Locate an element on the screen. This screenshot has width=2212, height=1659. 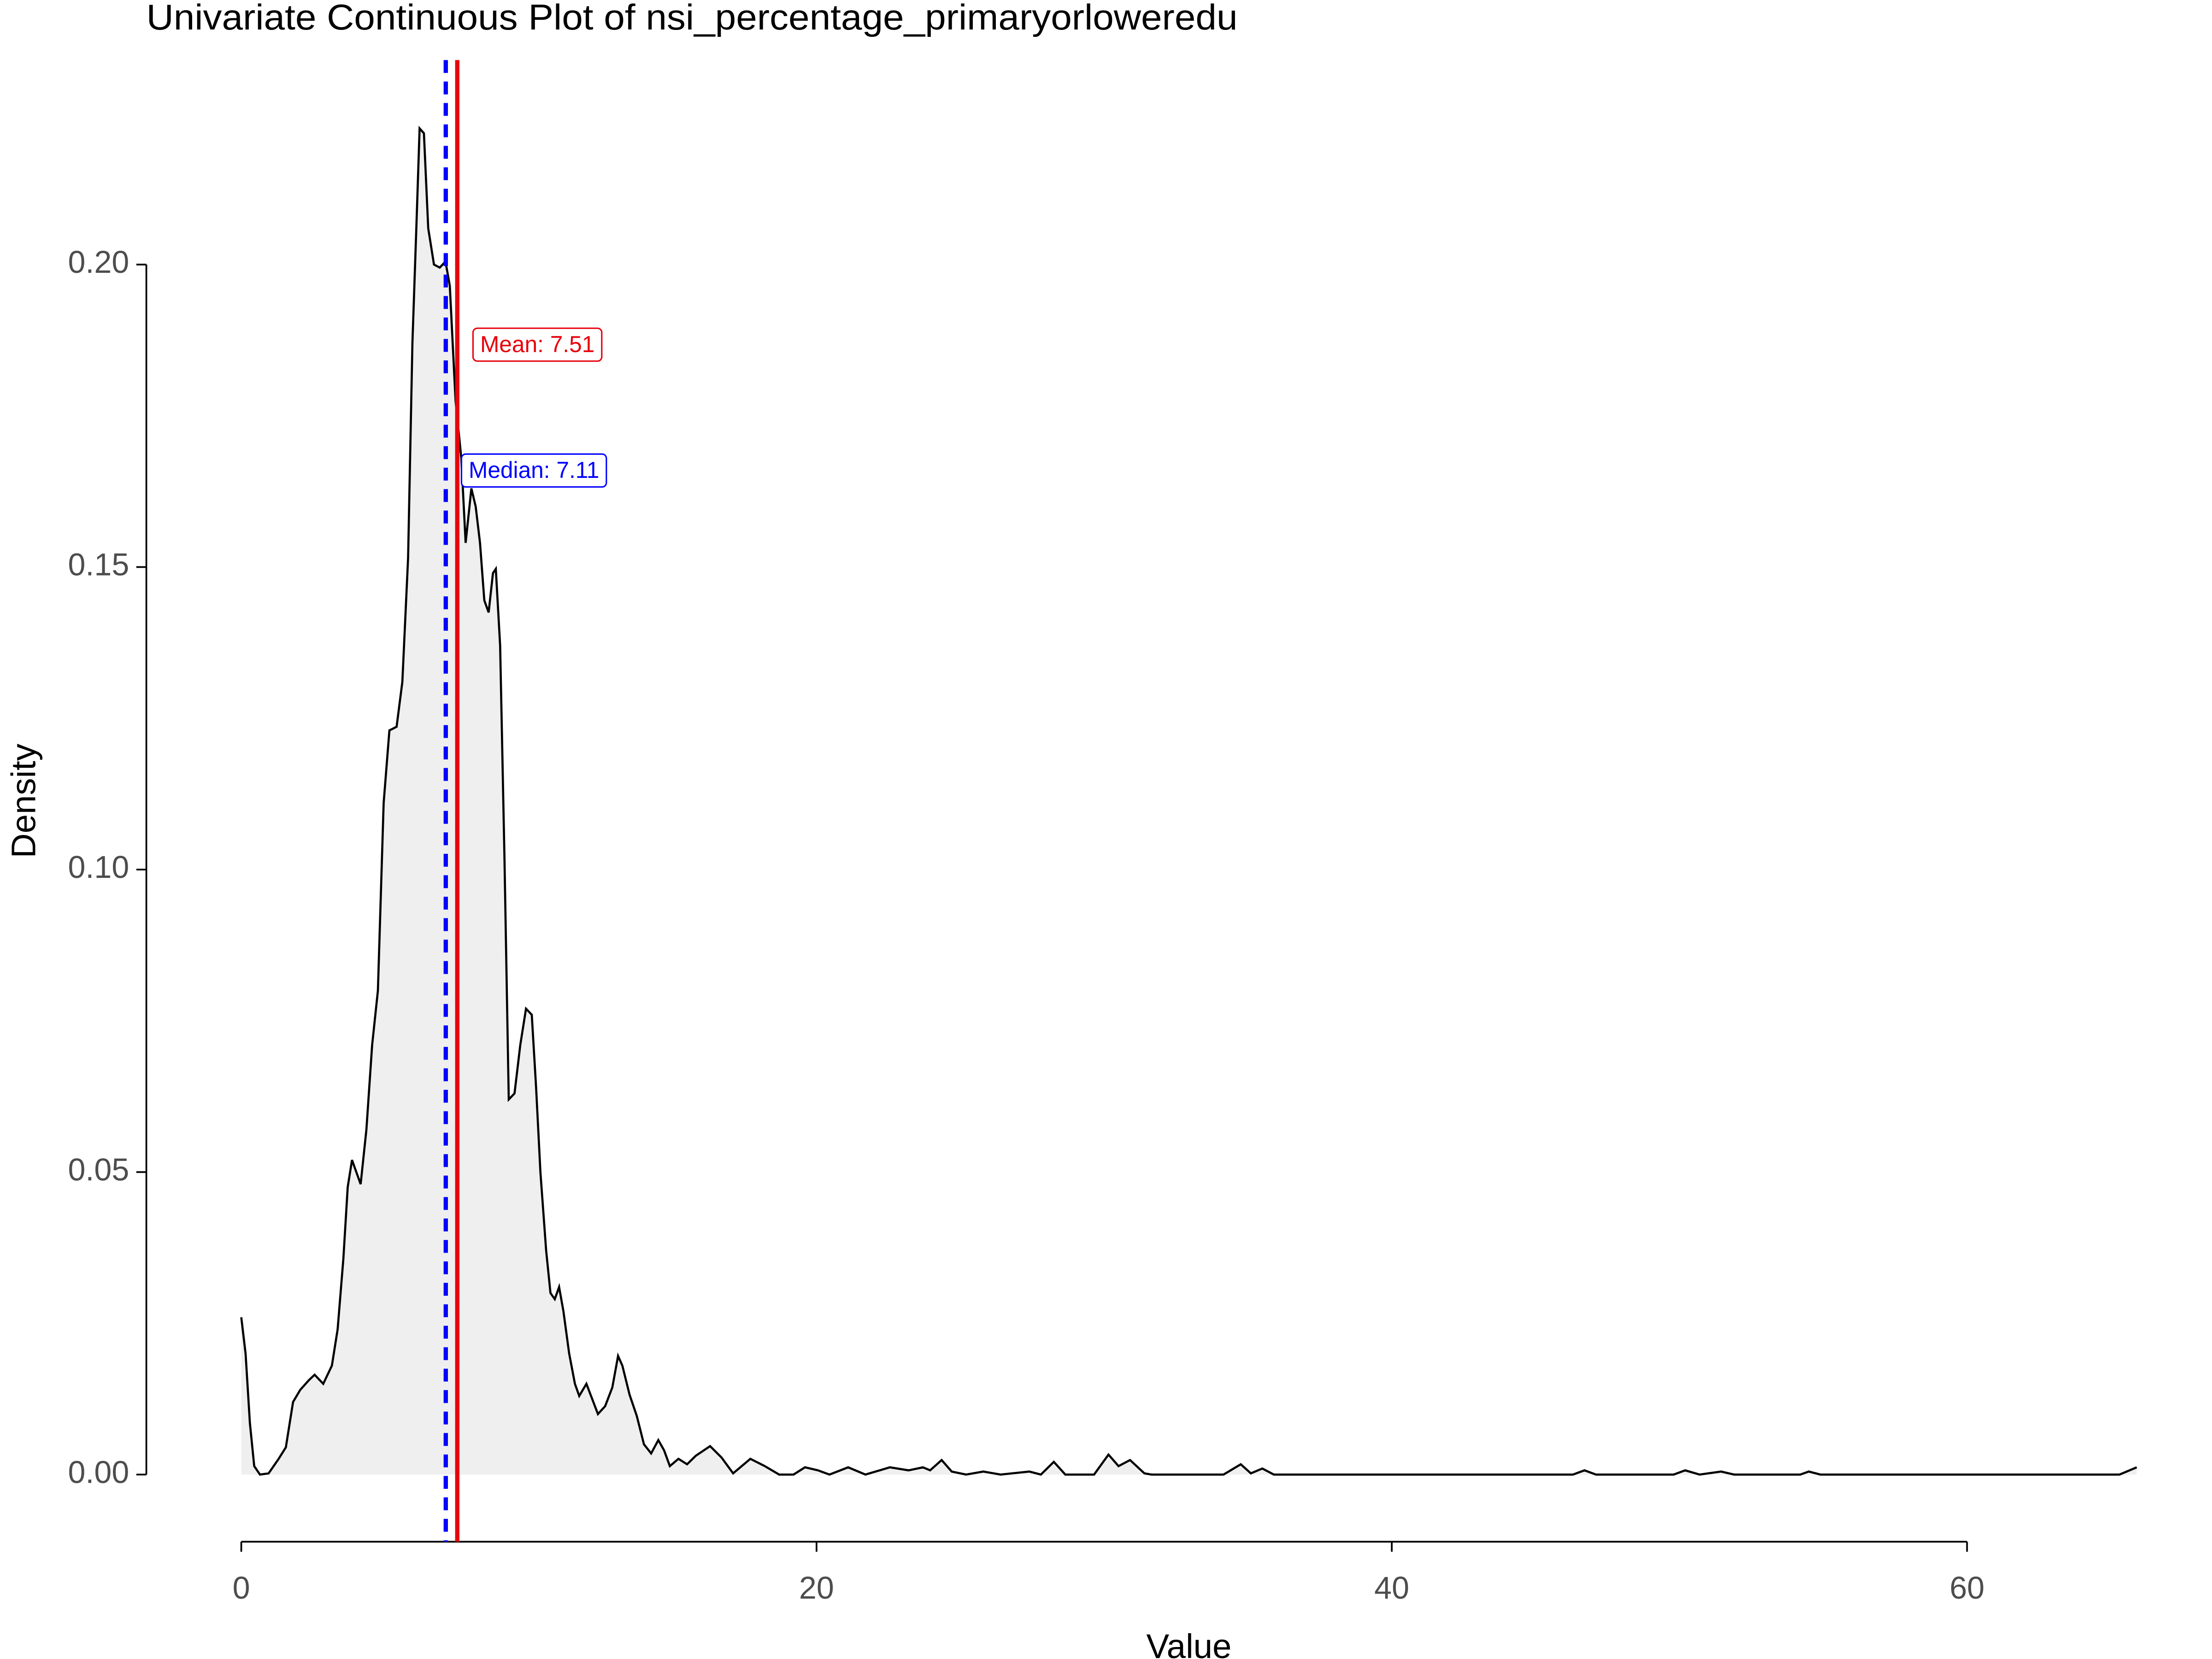
mean-label-group: Mean: 7.51 is located at coordinates (537, 344).